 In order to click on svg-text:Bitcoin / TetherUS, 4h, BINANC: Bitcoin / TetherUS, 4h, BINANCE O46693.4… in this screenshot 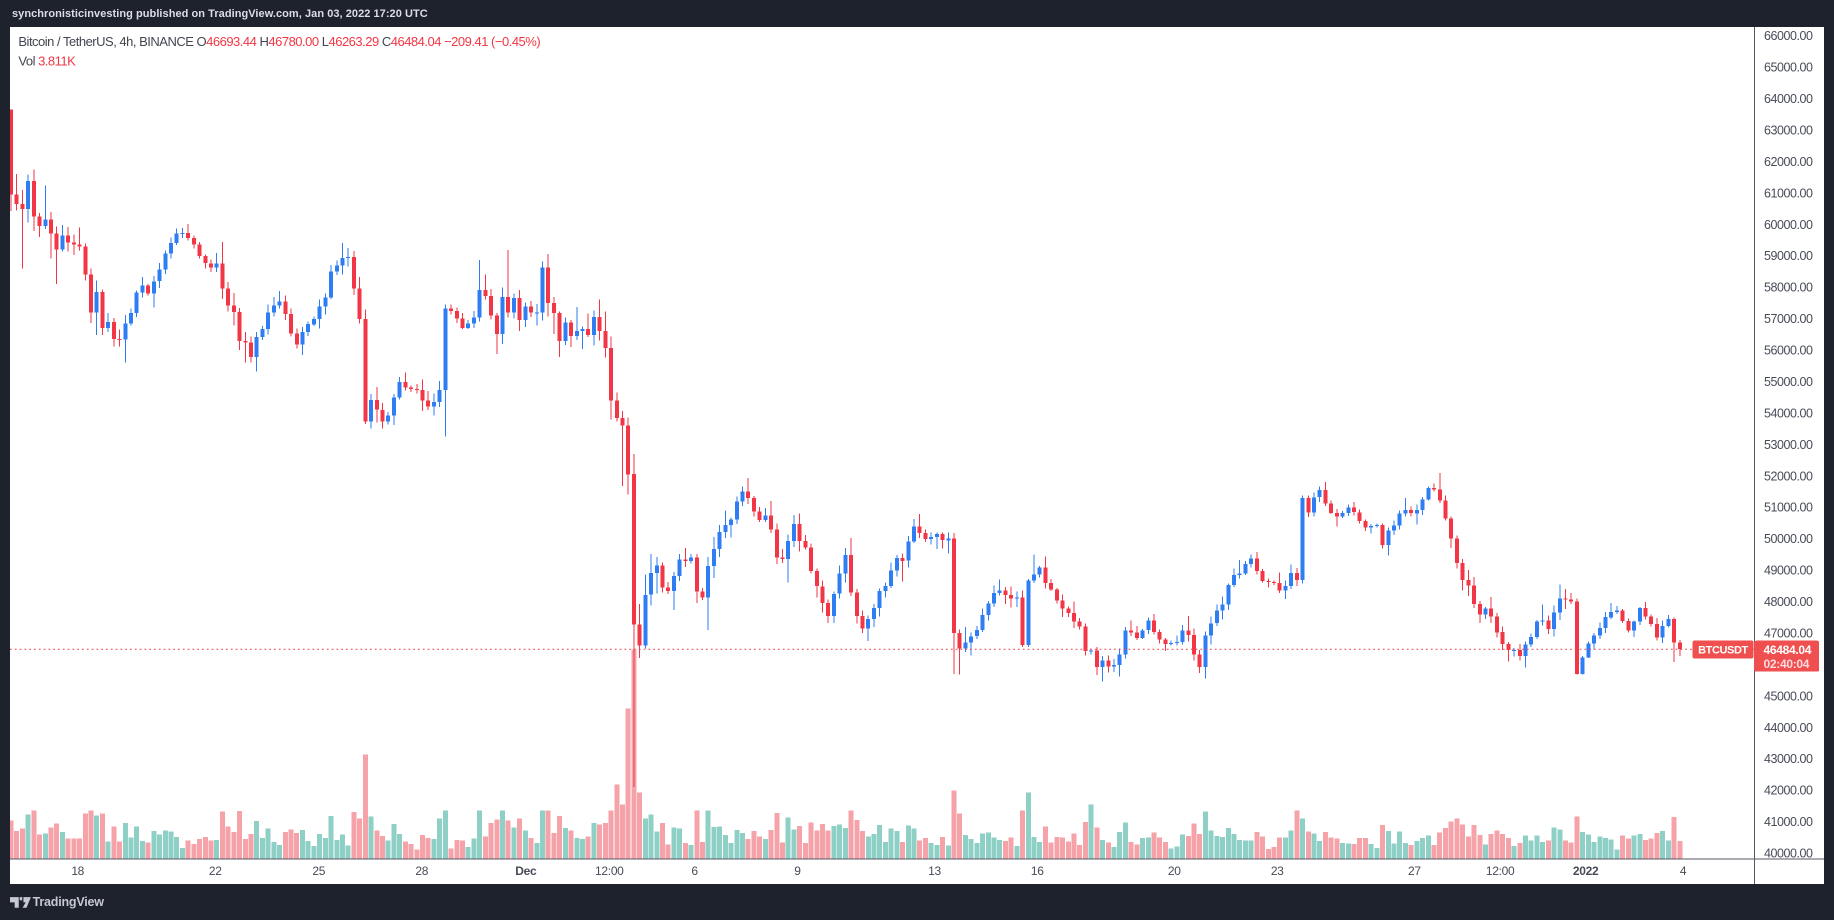, I will do `click(279, 41)`.